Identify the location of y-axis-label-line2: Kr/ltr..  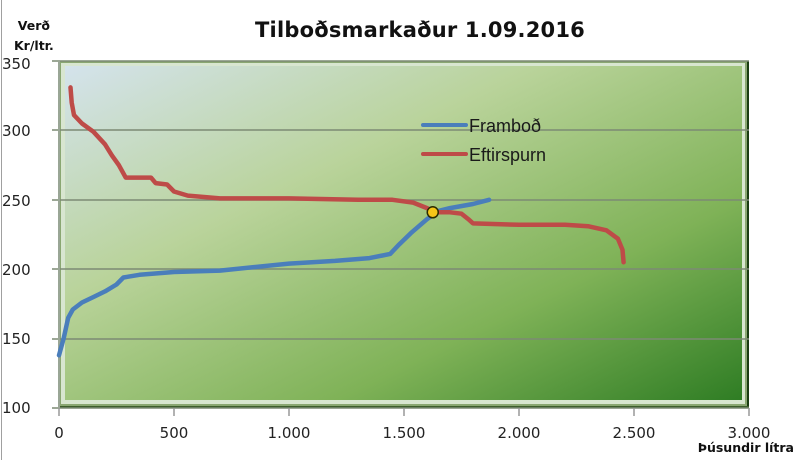
(34, 45).